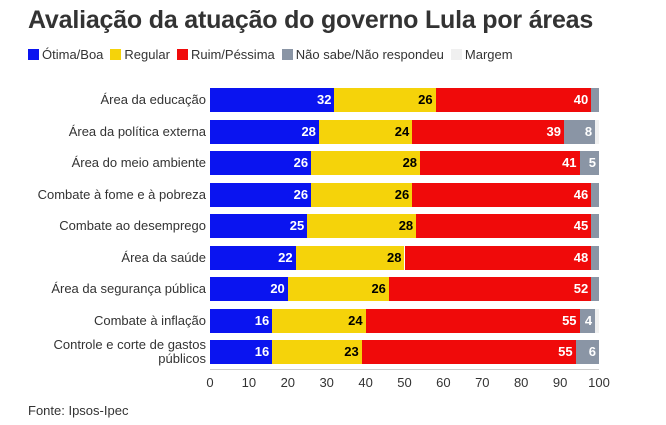  I want to click on category-label-line: Área da saúde, so click(163, 257).